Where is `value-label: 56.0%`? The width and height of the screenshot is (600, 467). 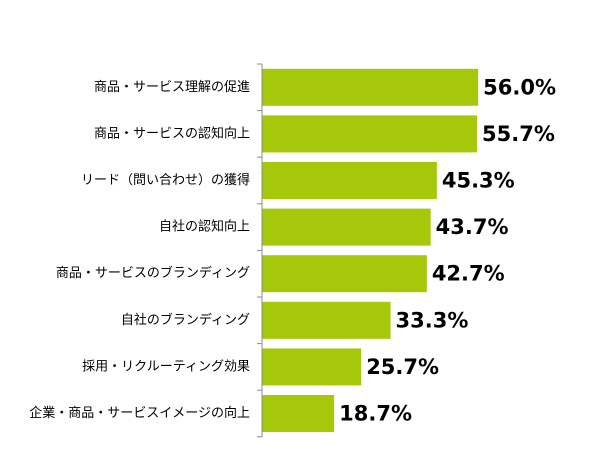
value-label: 56.0% is located at coordinates (519, 87).